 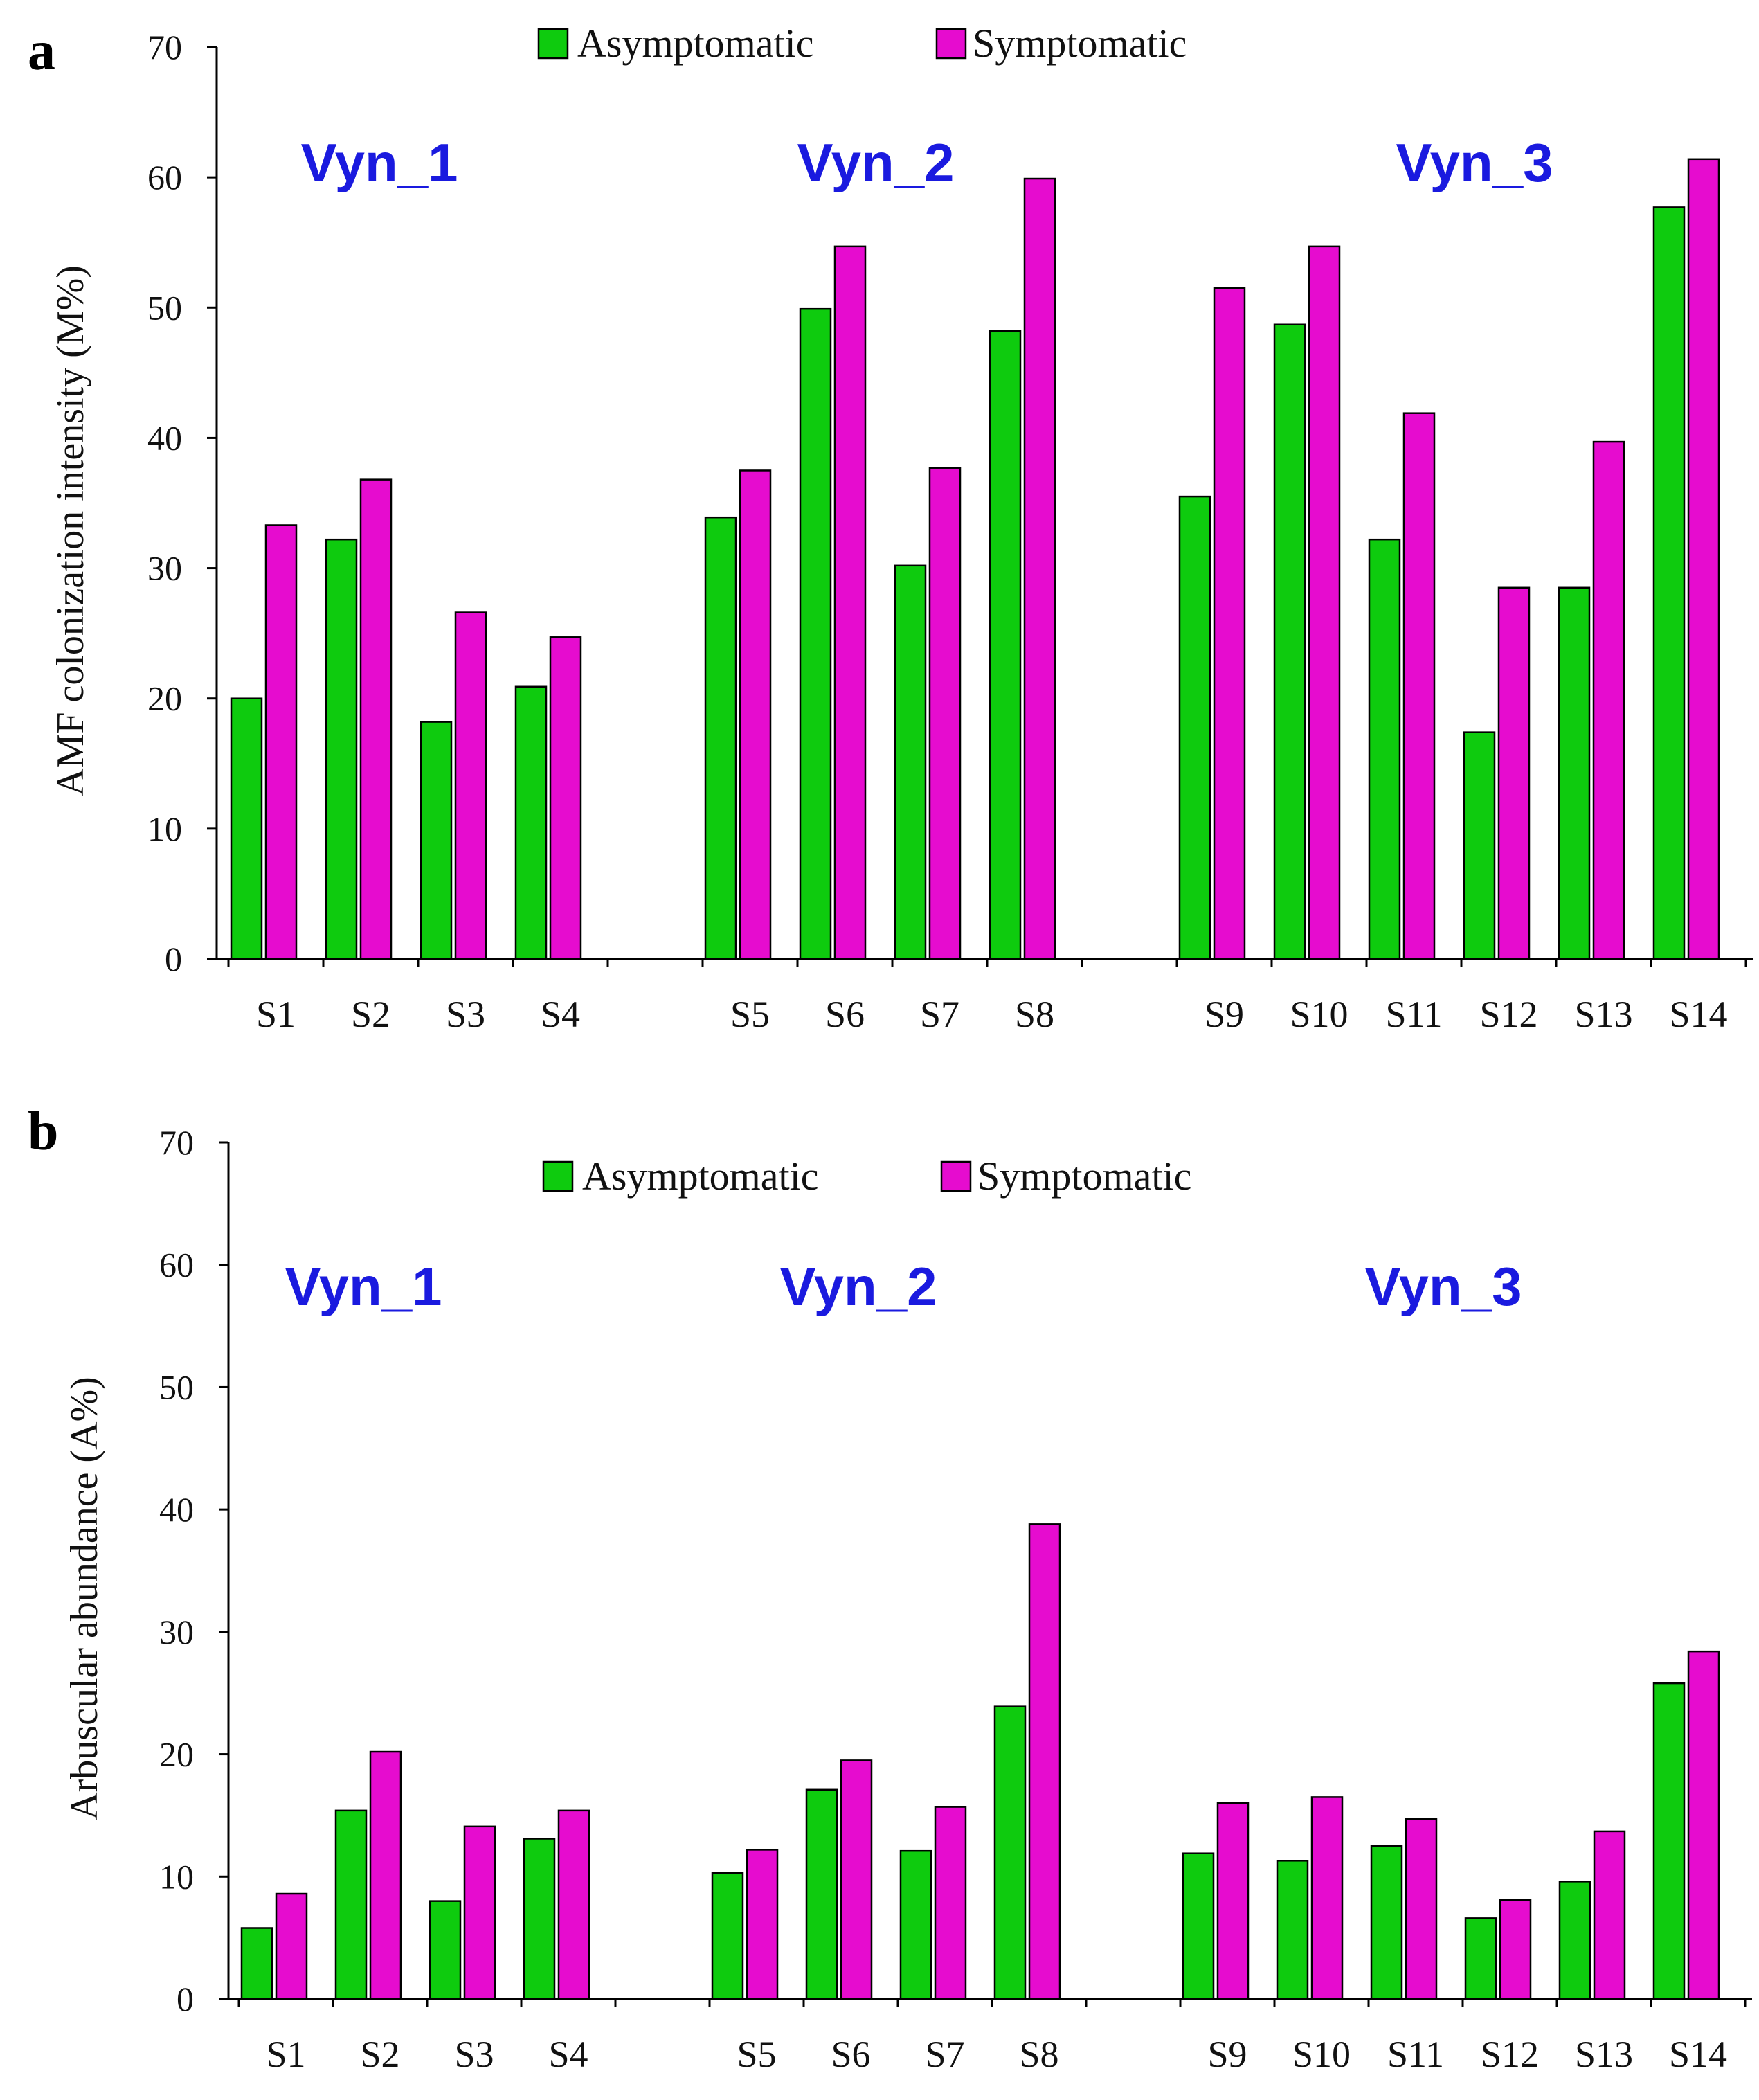 What do you see at coordinates (568, 2054) in the screenshot?
I see `x-category-label: S4` at bounding box center [568, 2054].